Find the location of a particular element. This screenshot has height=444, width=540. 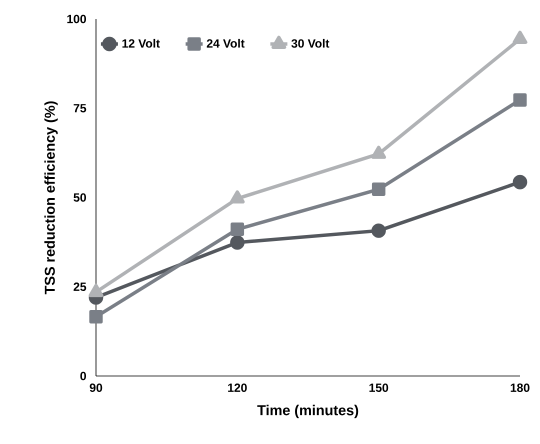

legend-label: 30 Volt is located at coordinates (310, 43).